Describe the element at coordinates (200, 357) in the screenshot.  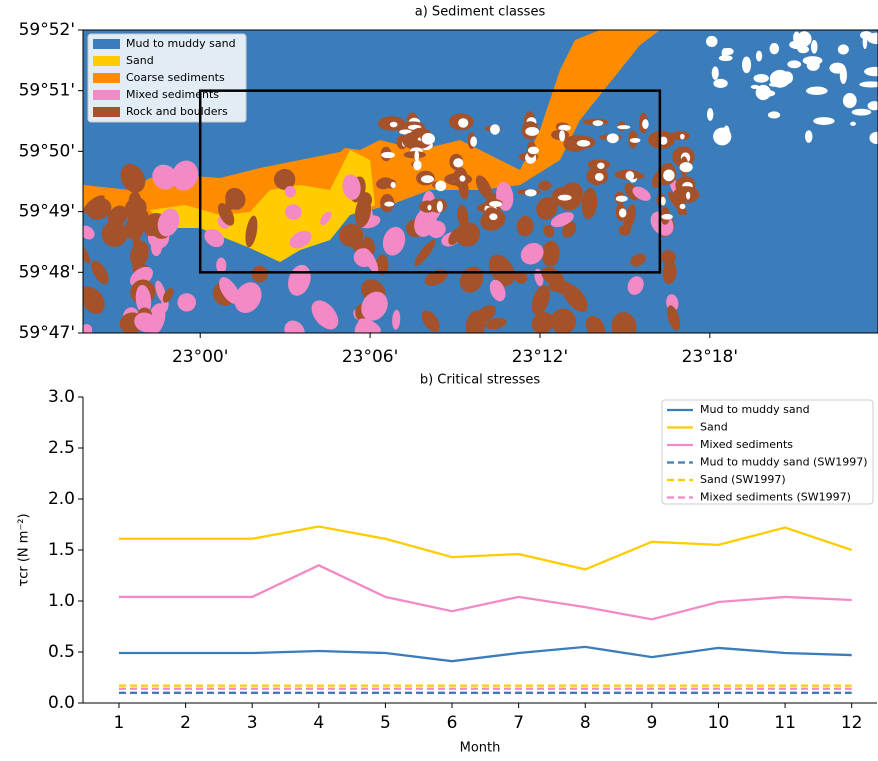
I see `x-tick-label: 23°00'` at that location.